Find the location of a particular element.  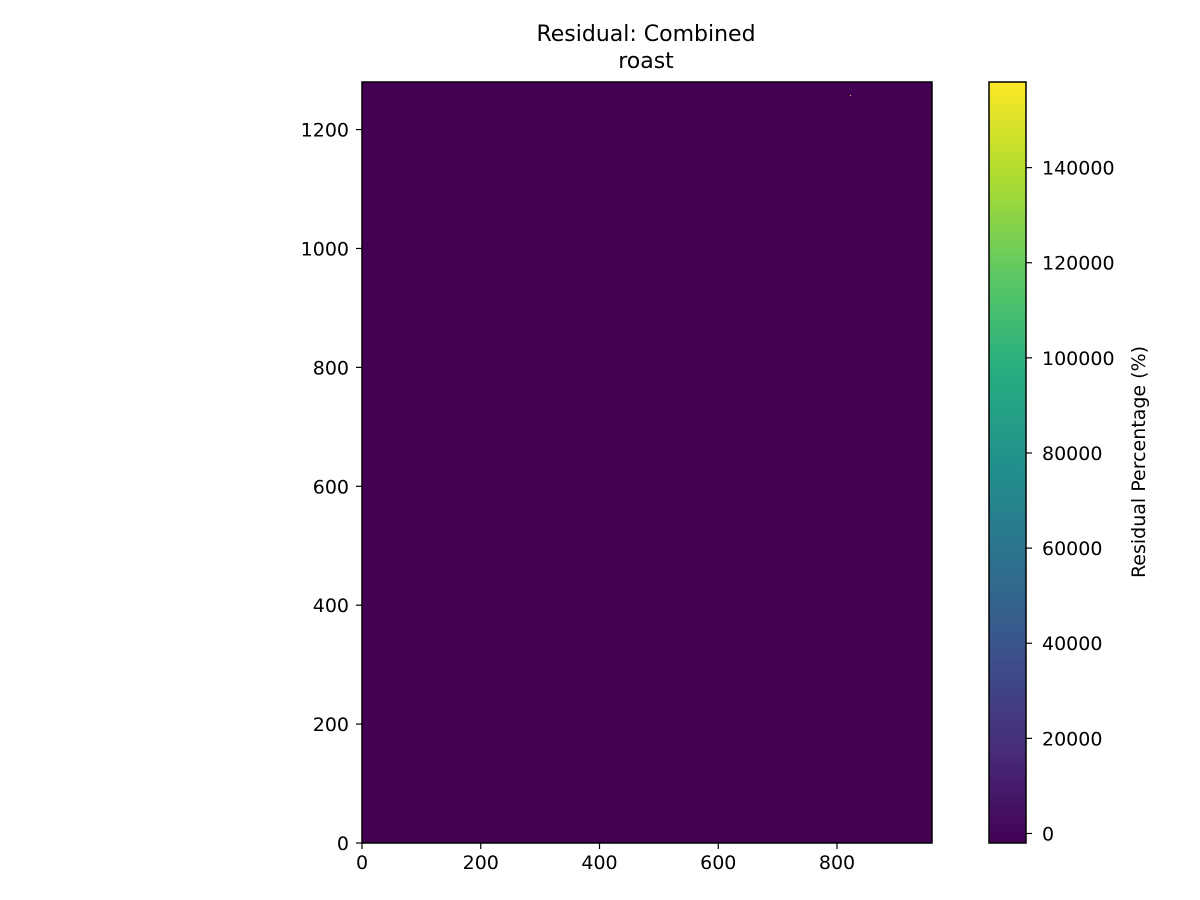

colorbar-tick-label: 40000 is located at coordinates (1072, 644).